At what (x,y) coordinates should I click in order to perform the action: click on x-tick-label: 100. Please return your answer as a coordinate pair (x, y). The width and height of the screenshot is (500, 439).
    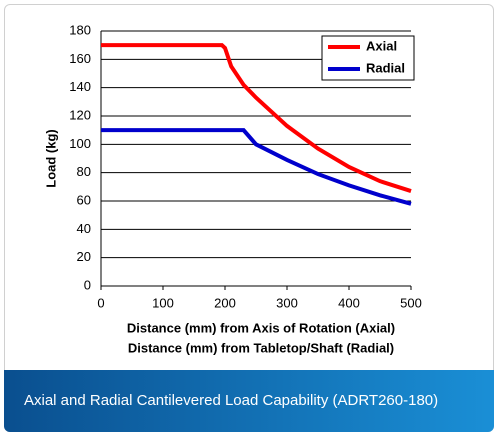
    Looking at the image, I should click on (163, 302).